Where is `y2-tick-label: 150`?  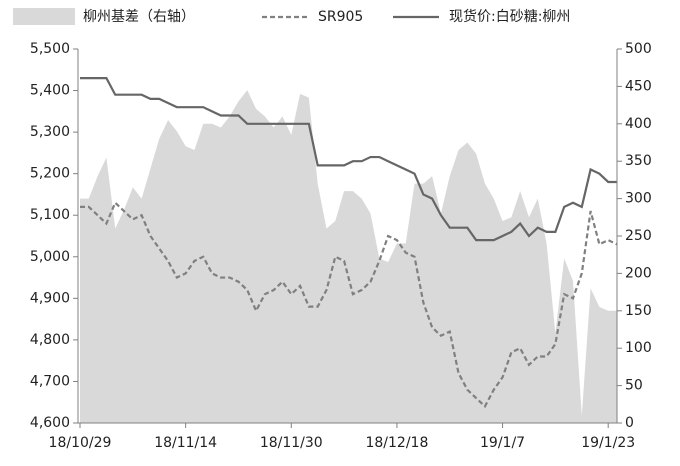 y2-tick-label: 150 is located at coordinates (638, 311).